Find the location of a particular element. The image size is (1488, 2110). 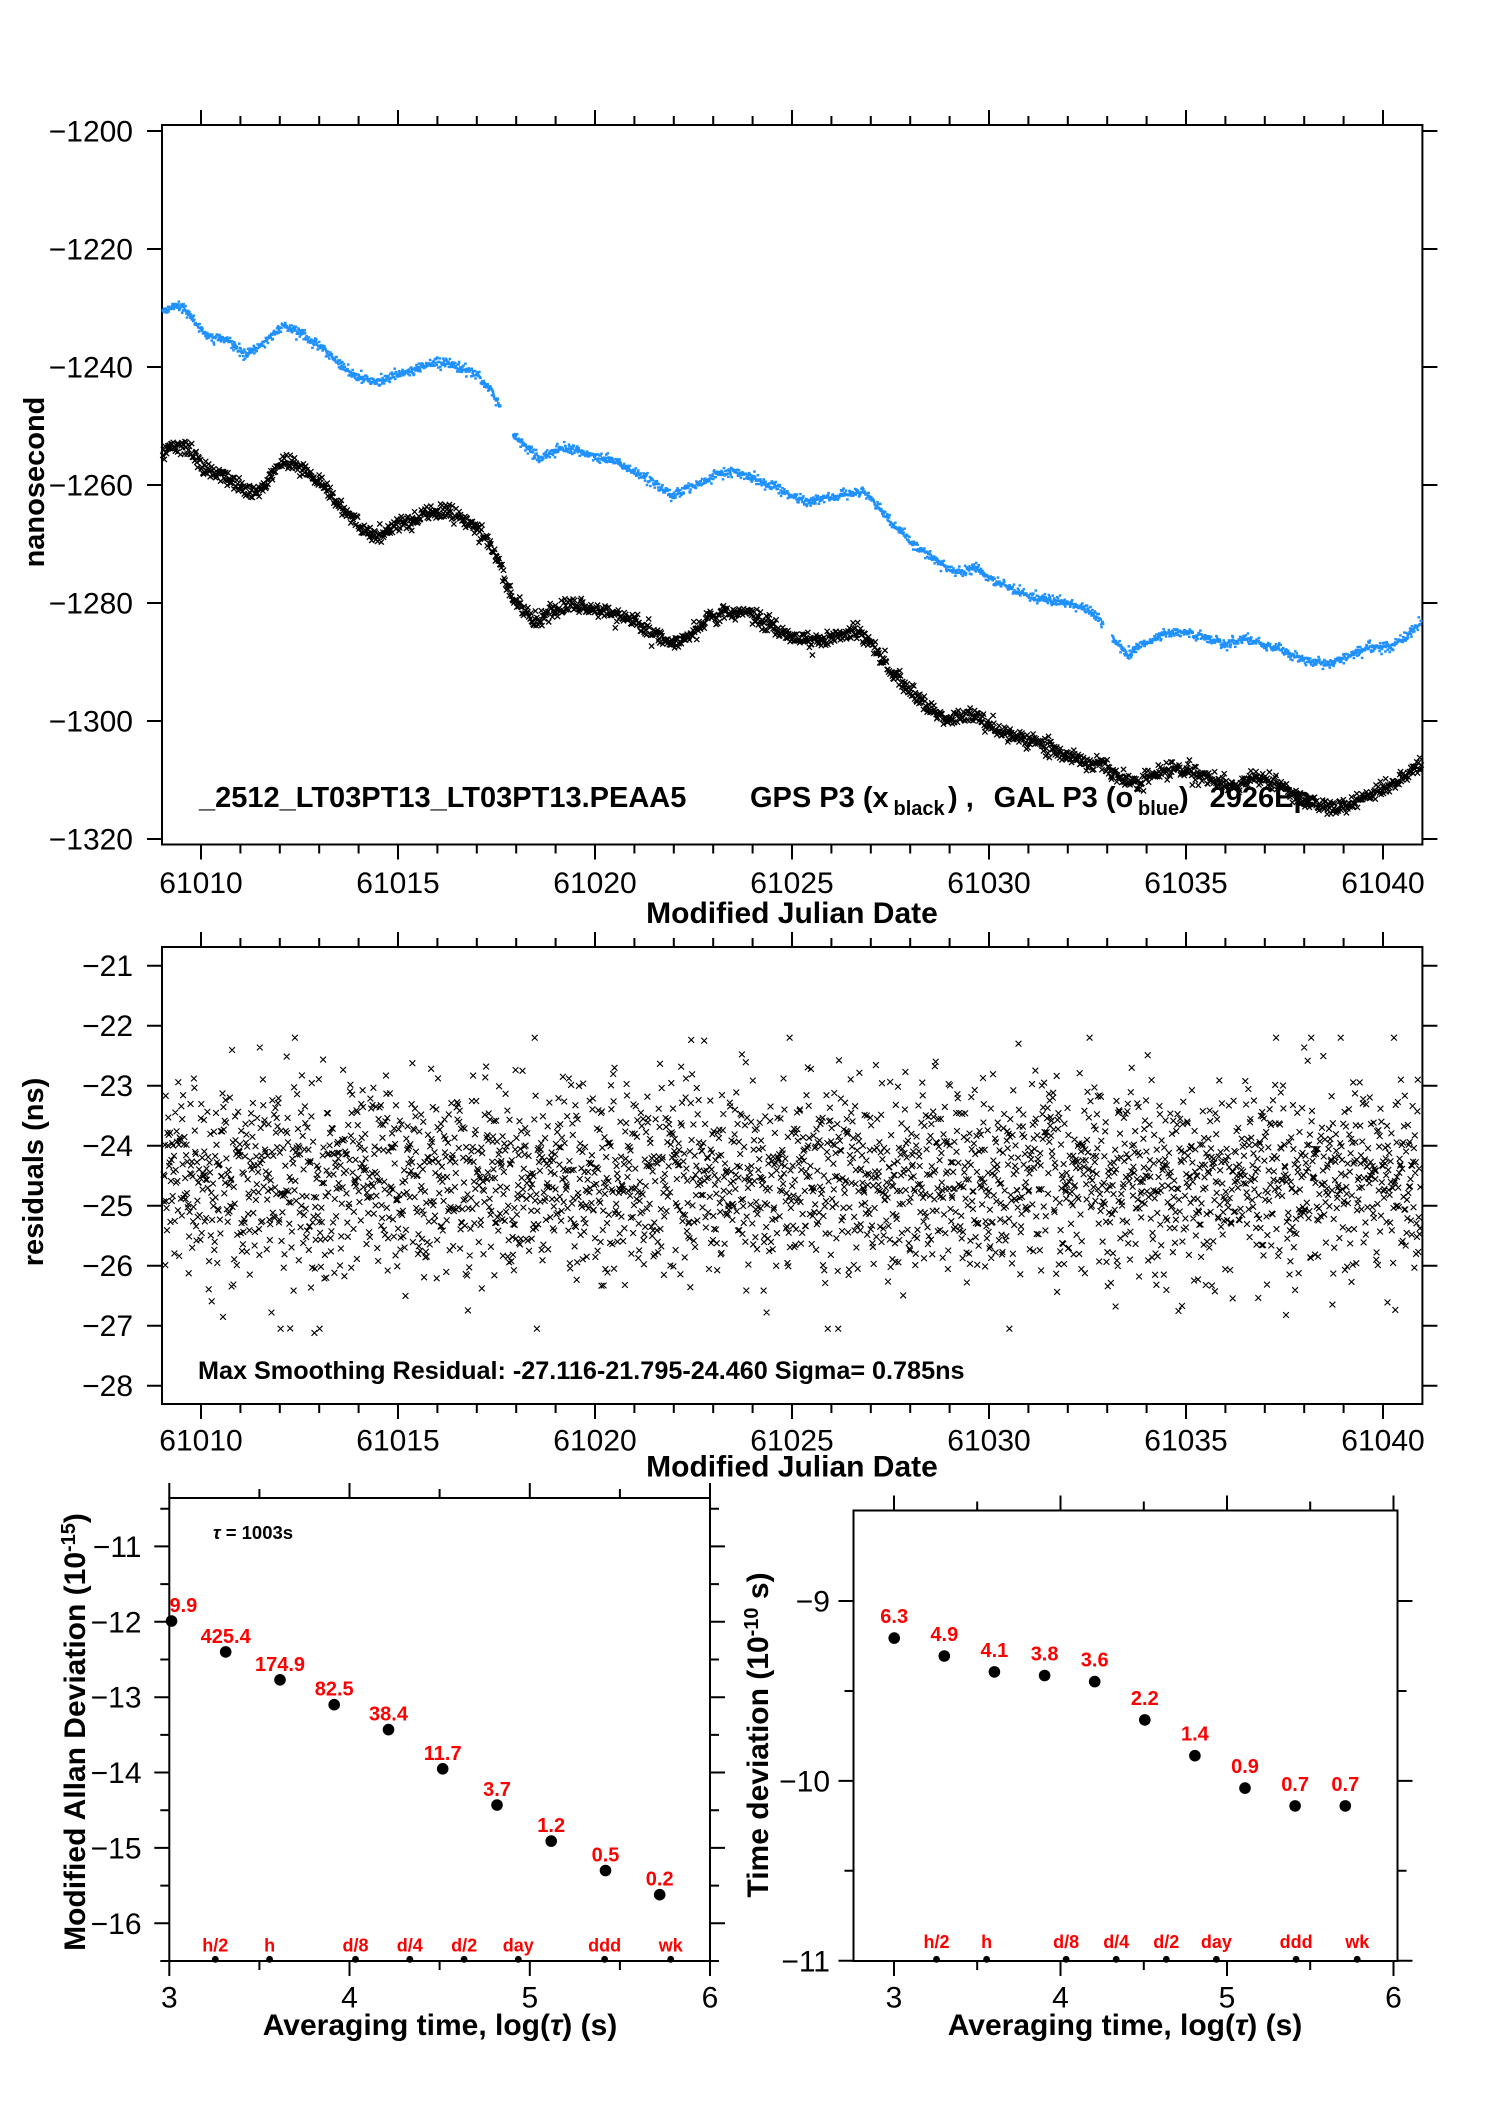

svg-text: residuals (ns) is located at coordinates (34, 1172).